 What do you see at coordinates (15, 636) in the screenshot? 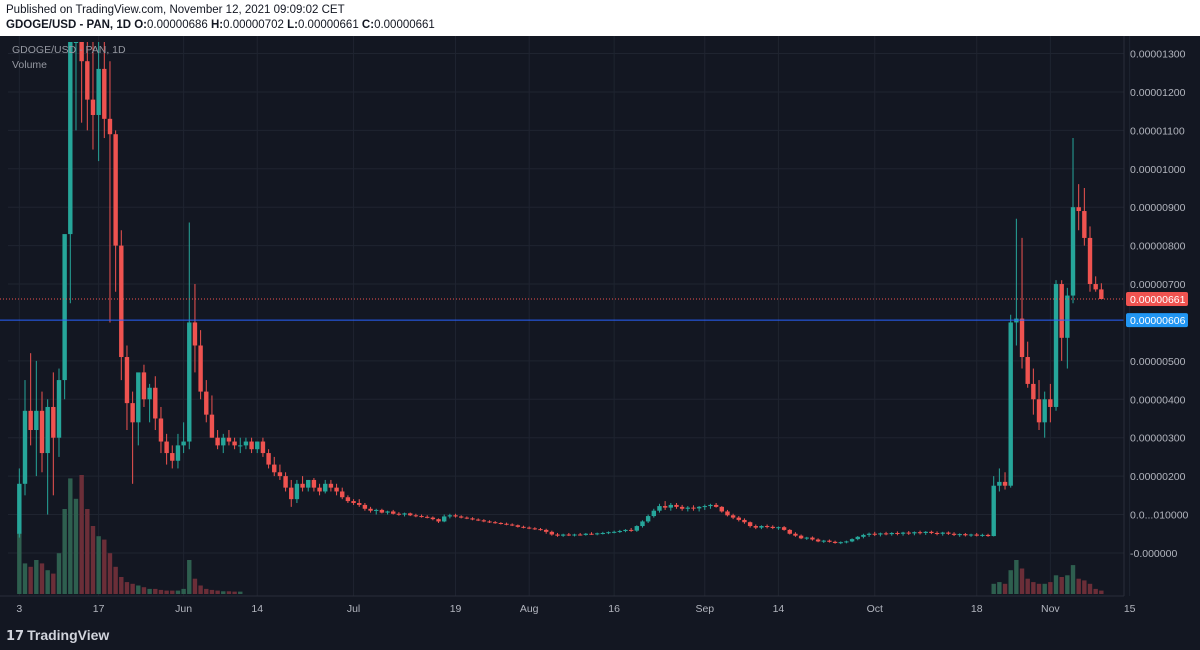
I see `tradingview-logo-icon: 17` at bounding box center [15, 636].